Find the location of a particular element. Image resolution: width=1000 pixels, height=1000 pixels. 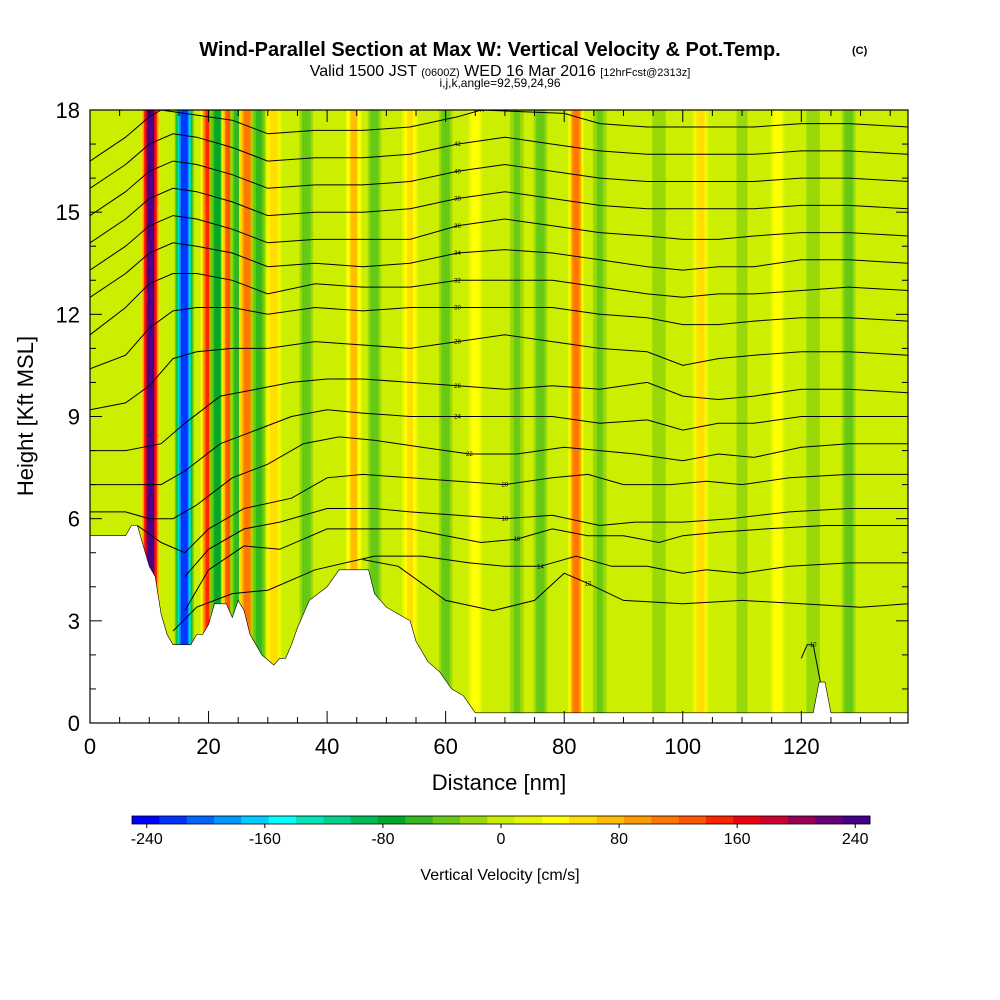

theta-contour-label: 44 is located at coordinates (481, 111).